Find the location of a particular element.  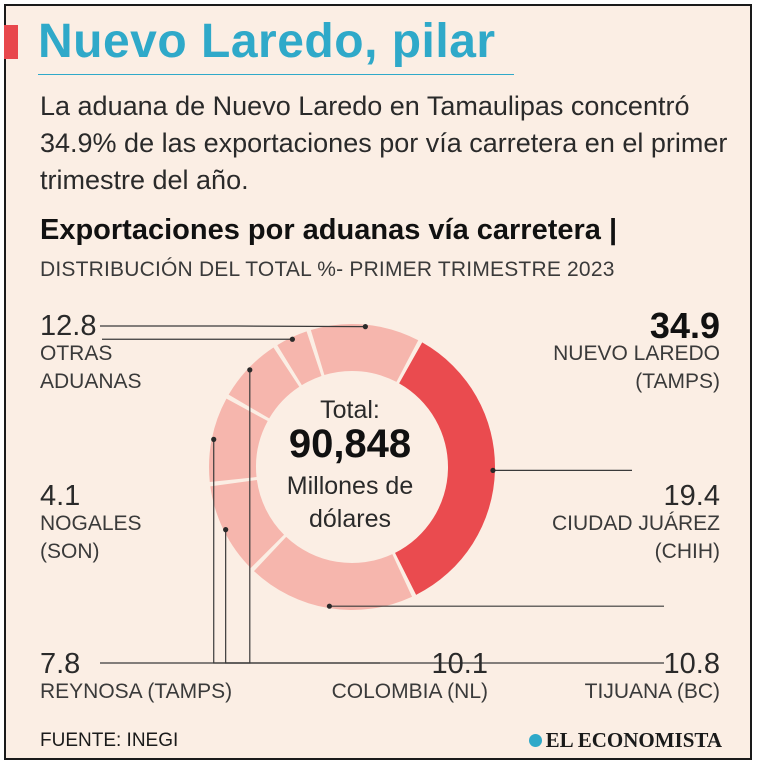

leader-dot-reynosa-tamps is located at coordinates (250, 370).